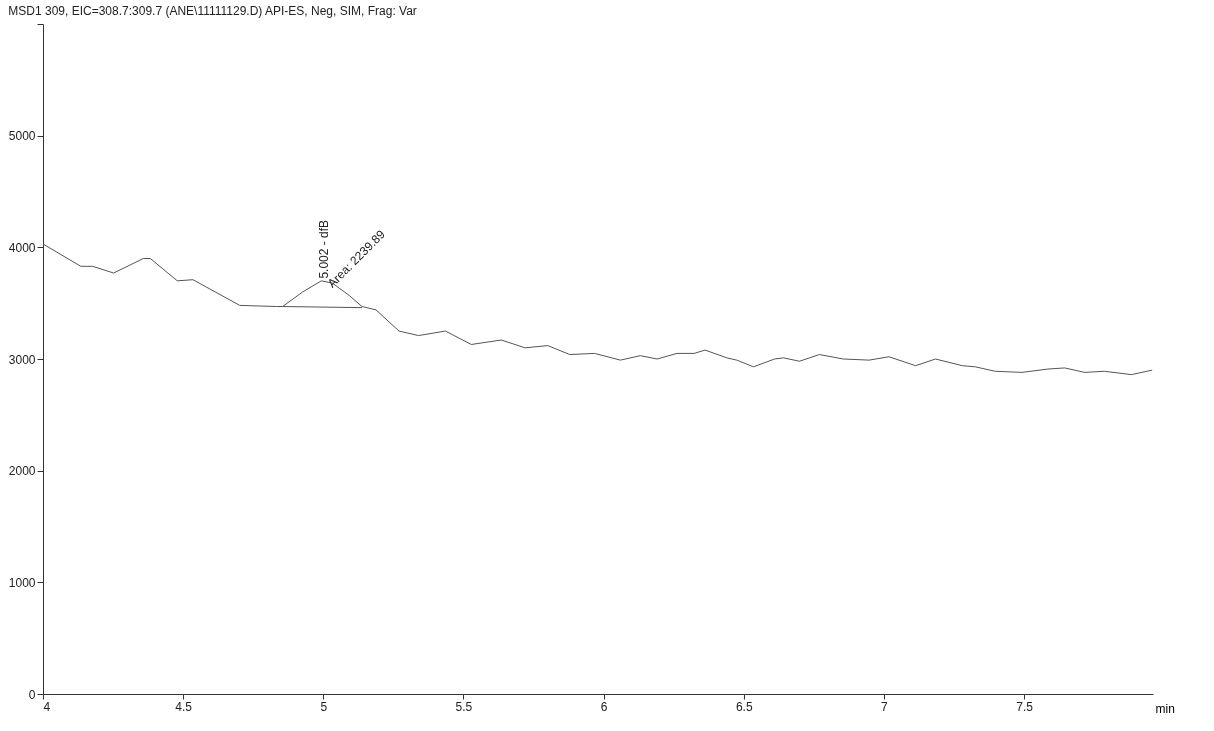  Describe the element at coordinates (324, 706) in the screenshot. I see `x-tick-label: 5` at that location.